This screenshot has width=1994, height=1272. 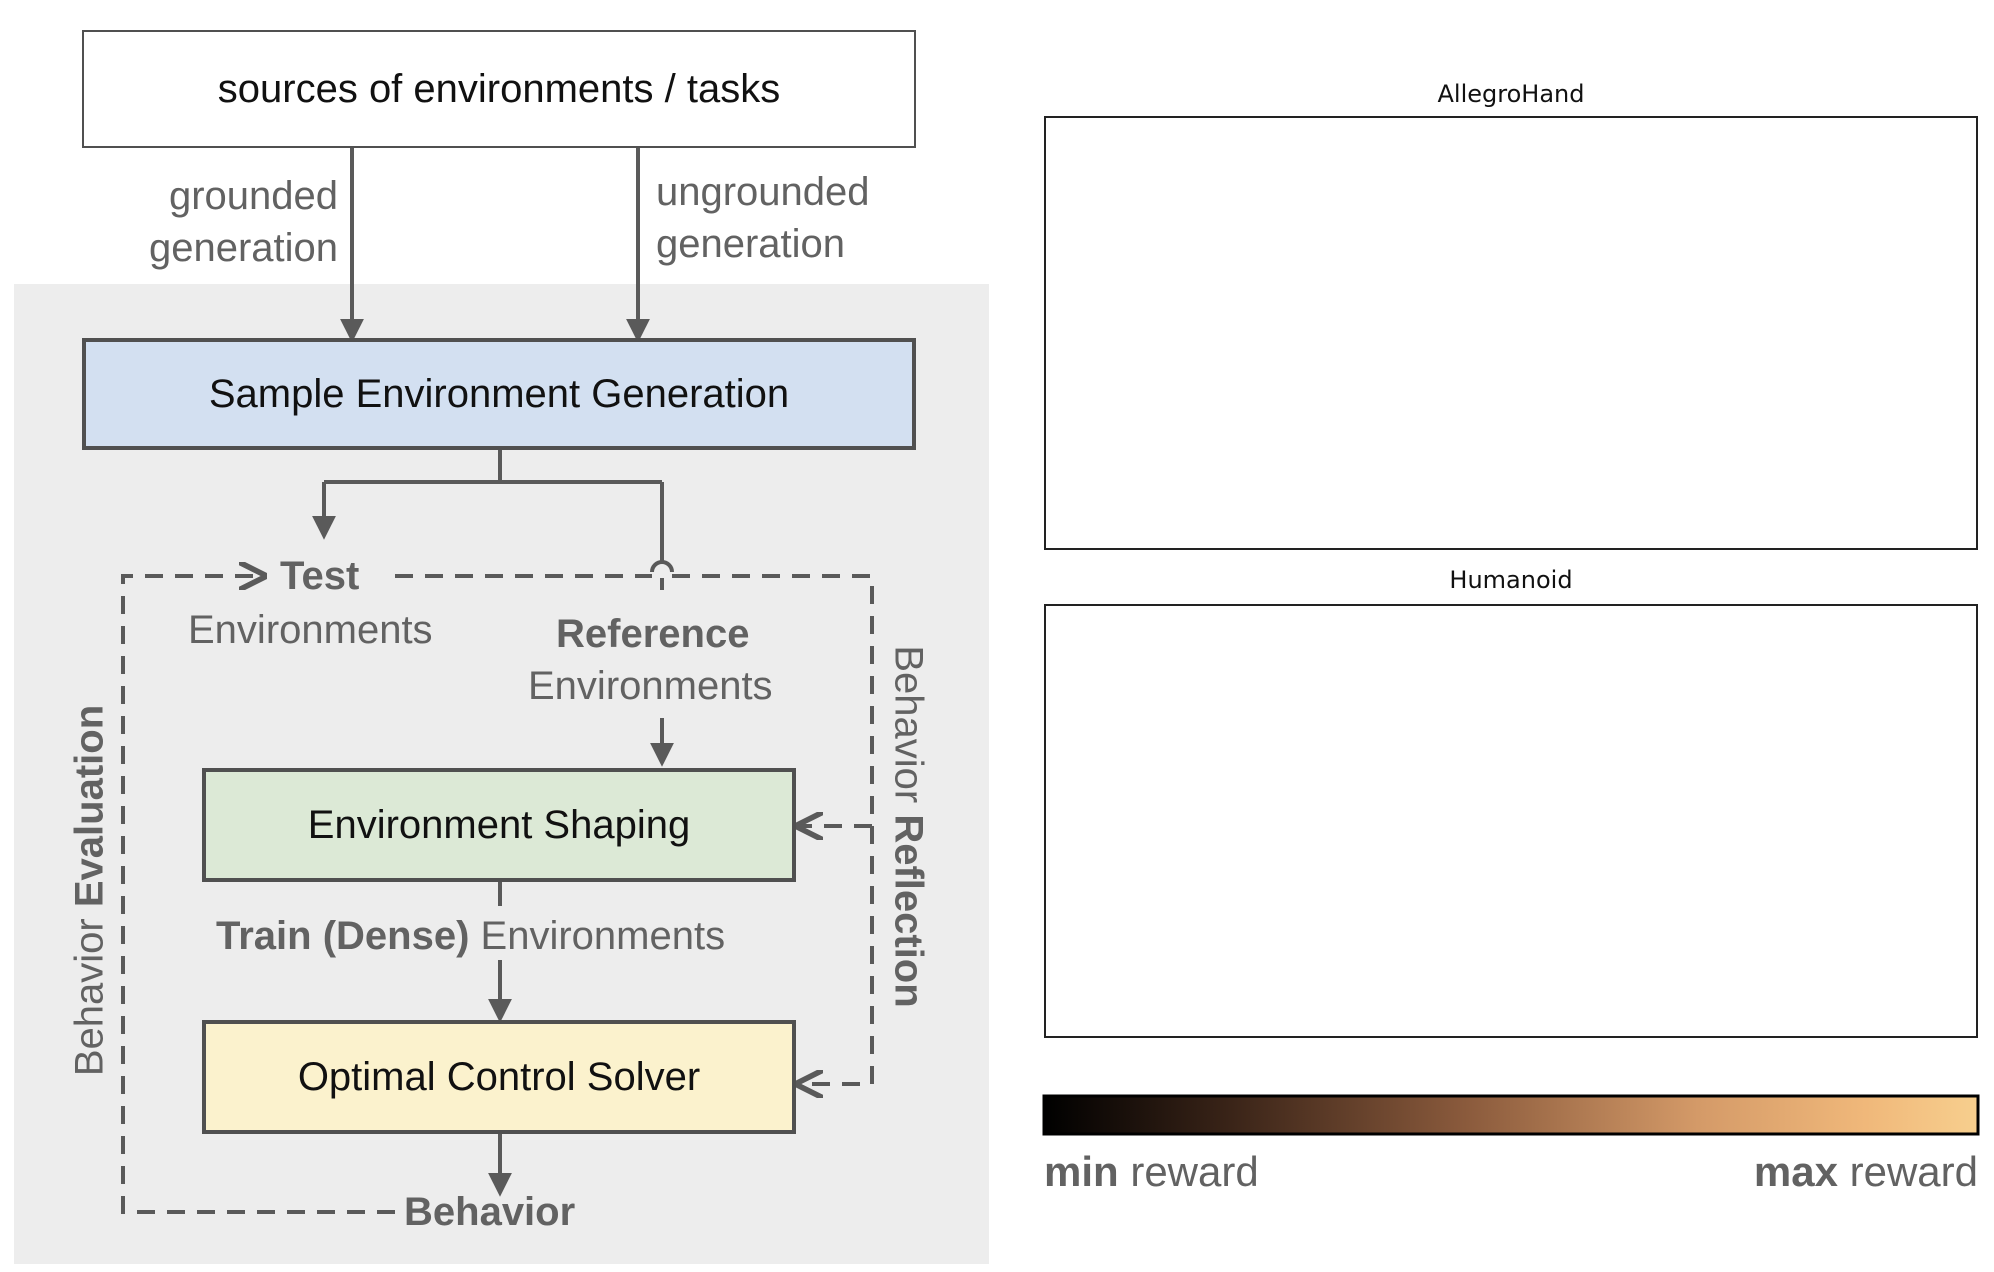 What do you see at coordinates (1416, 1002) in the screenshot?
I see `graph-node: 48` at bounding box center [1416, 1002].